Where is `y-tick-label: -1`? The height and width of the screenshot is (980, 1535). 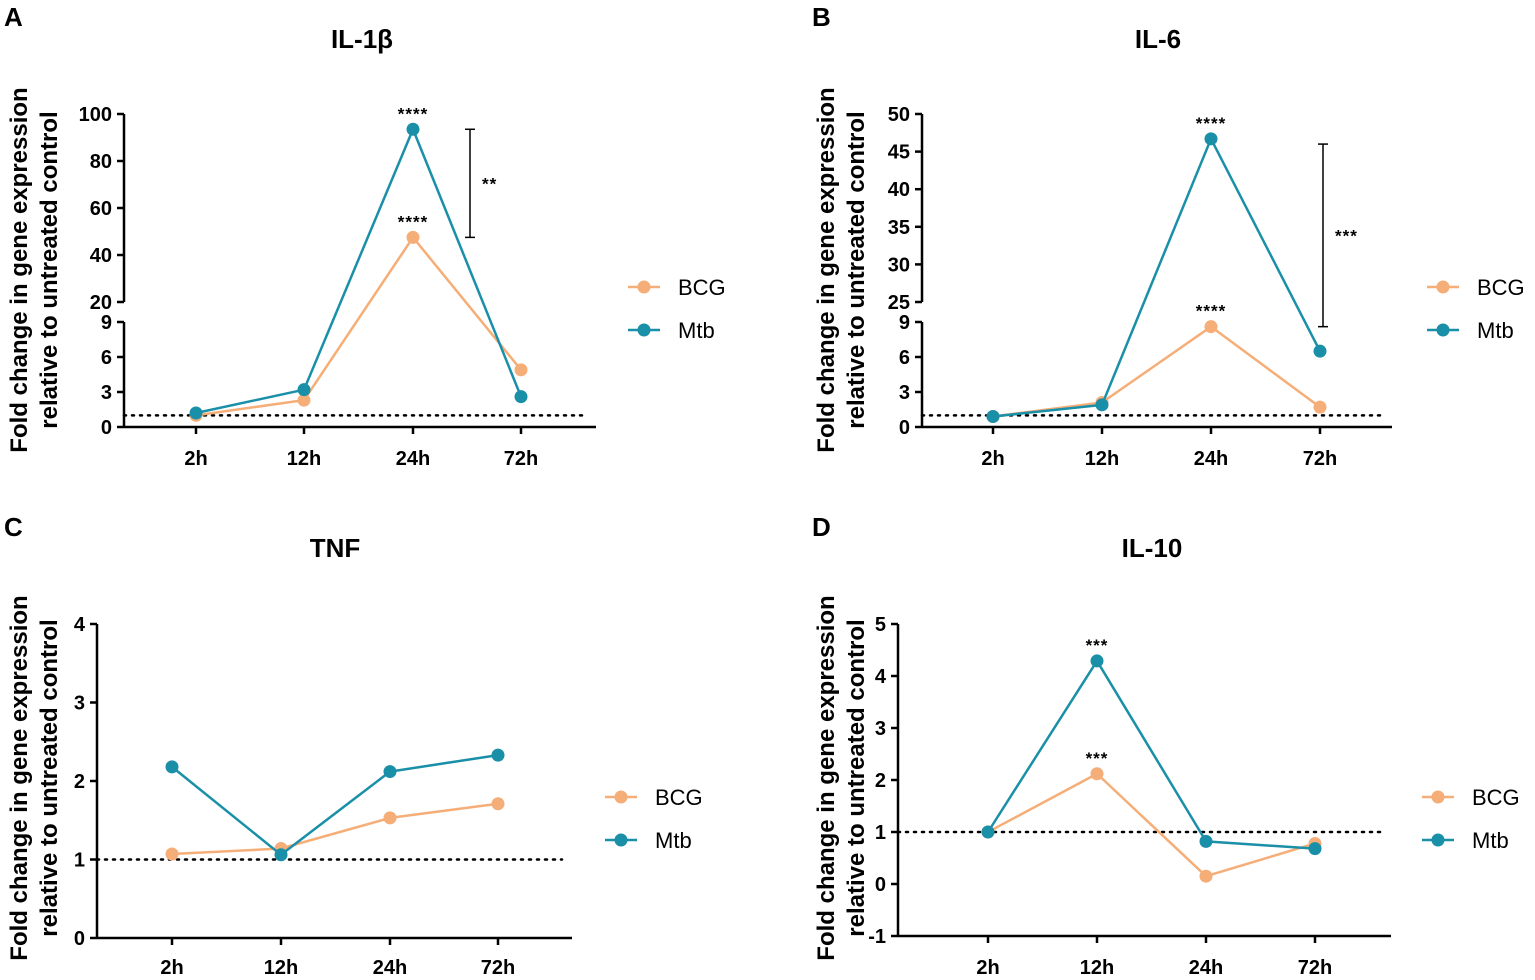 y-tick-label: -1 is located at coordinates (877, 937).